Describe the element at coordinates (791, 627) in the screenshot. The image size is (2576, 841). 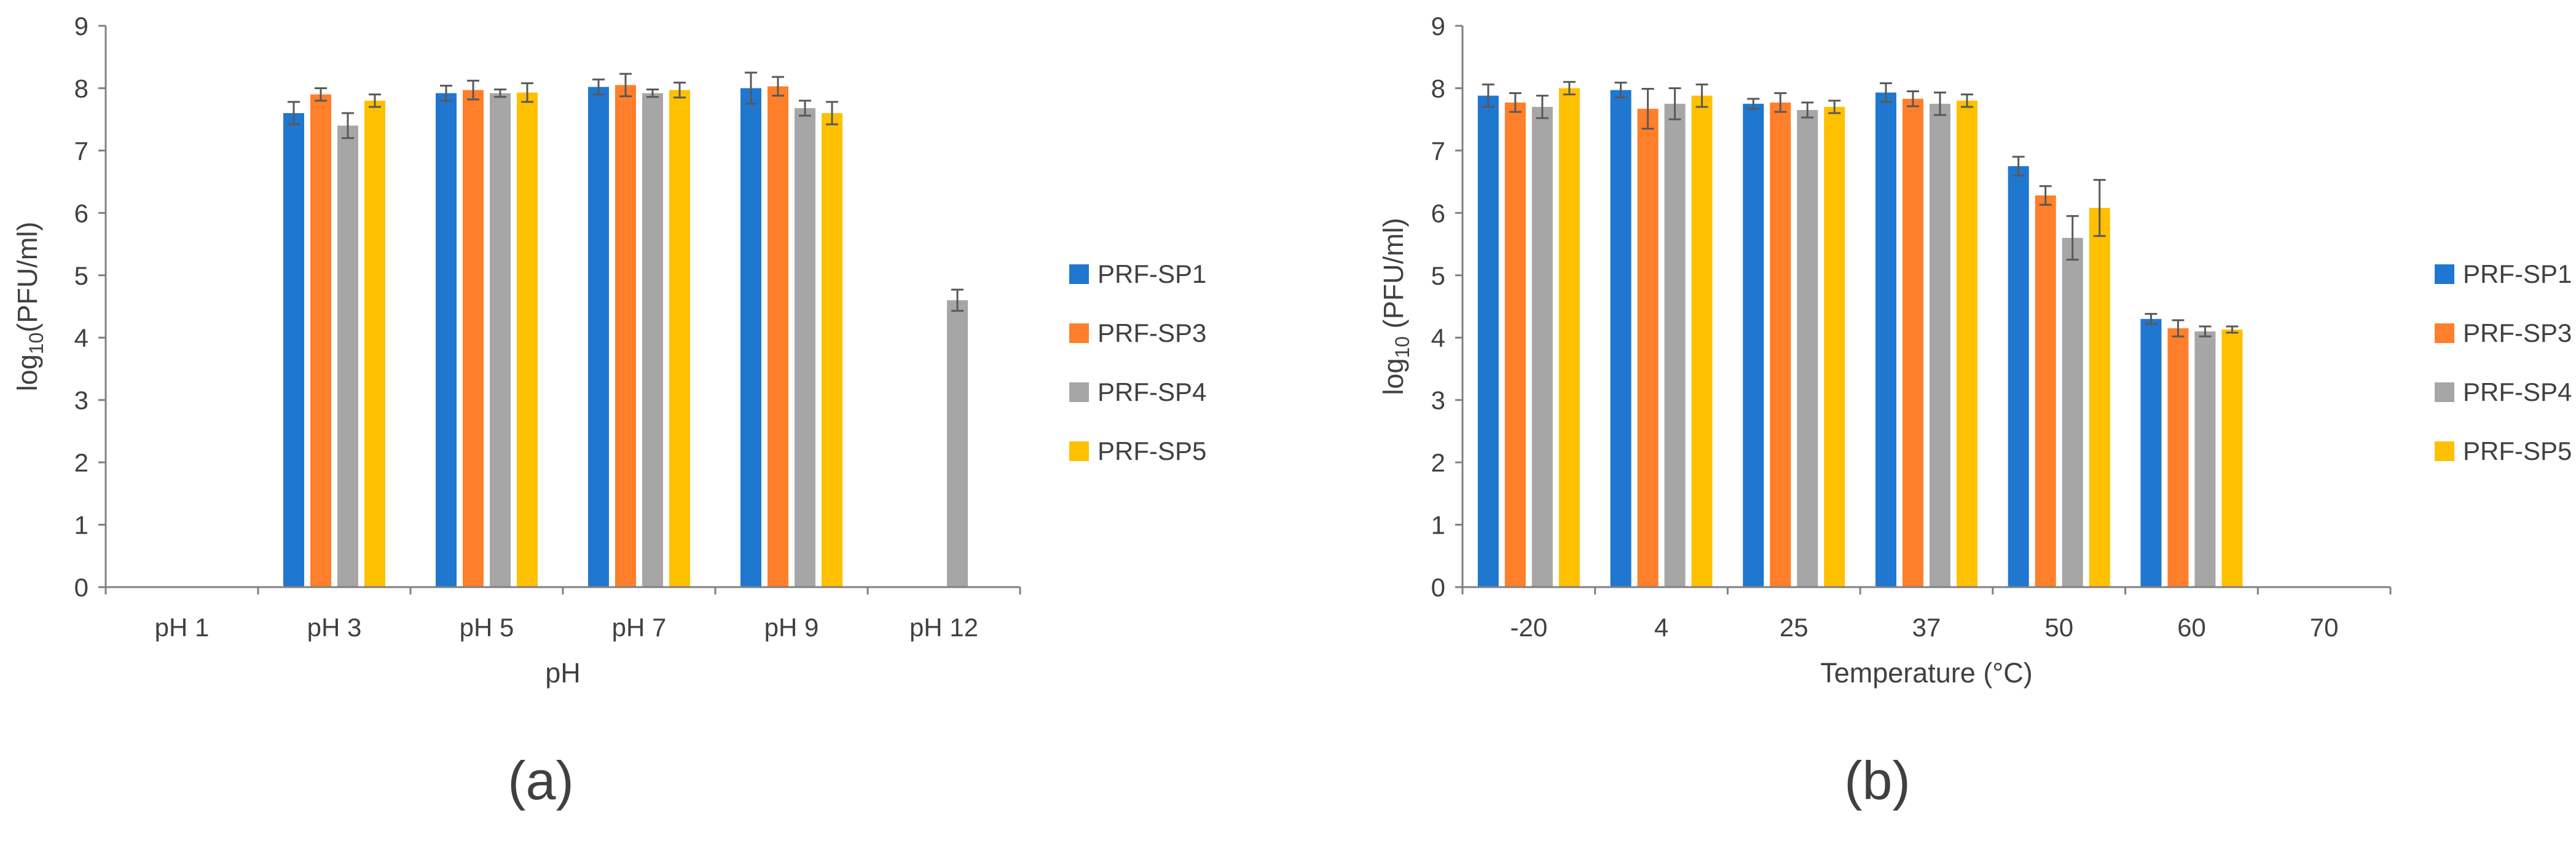
I see `x-tick-label: pH 9` at that location.